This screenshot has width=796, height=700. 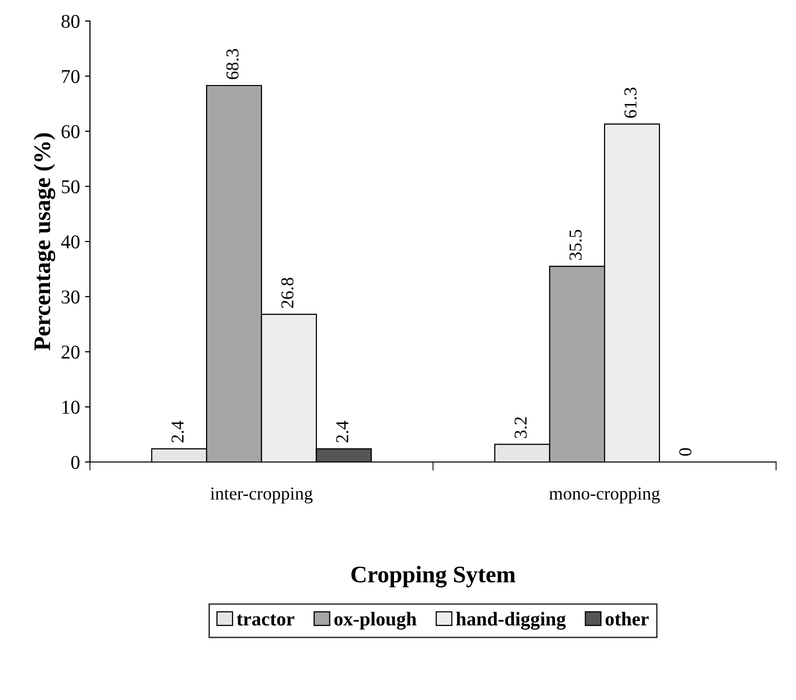 What do you see at coordinates (576, 245) in the screenshot?
I see `data-label: 35.5` at bounding box center [576, 245].